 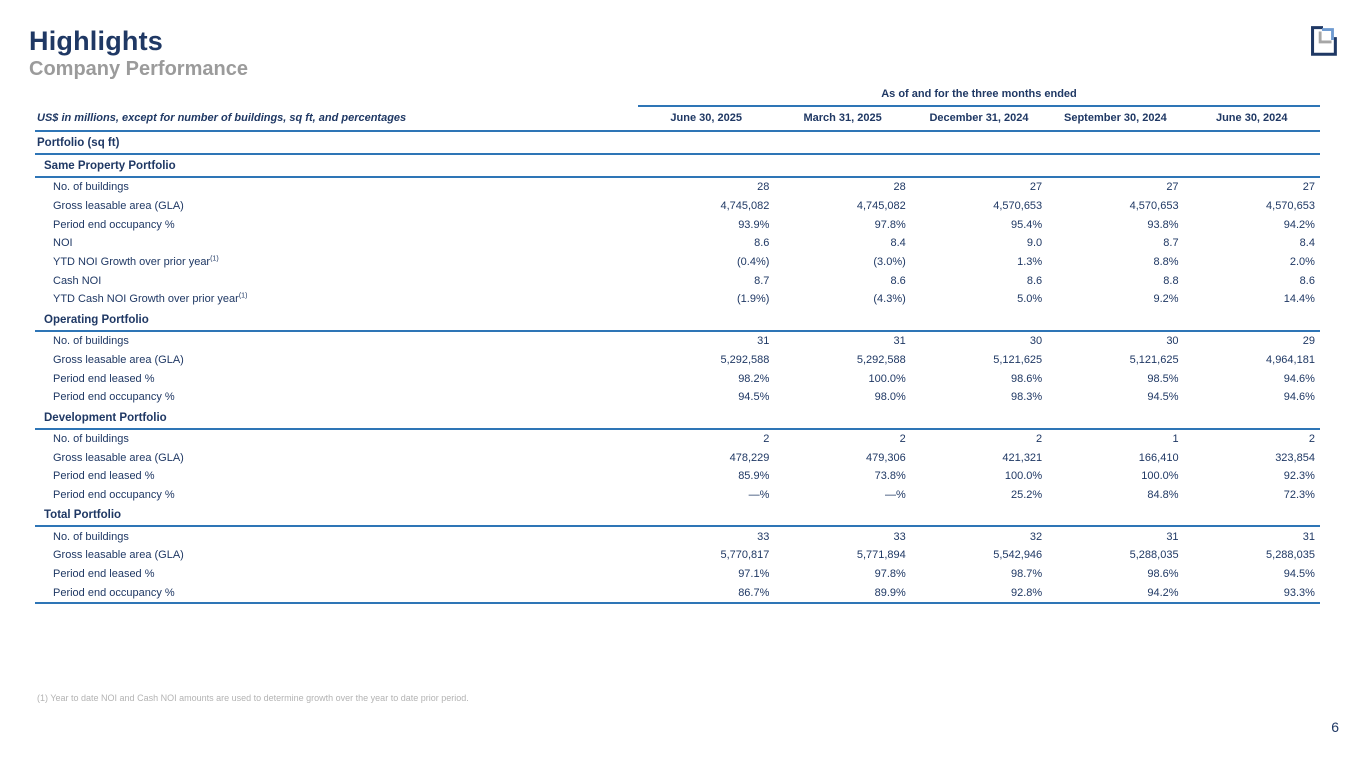 I want to click on table-cell: 25.2%, so click(x=1026, y=494).